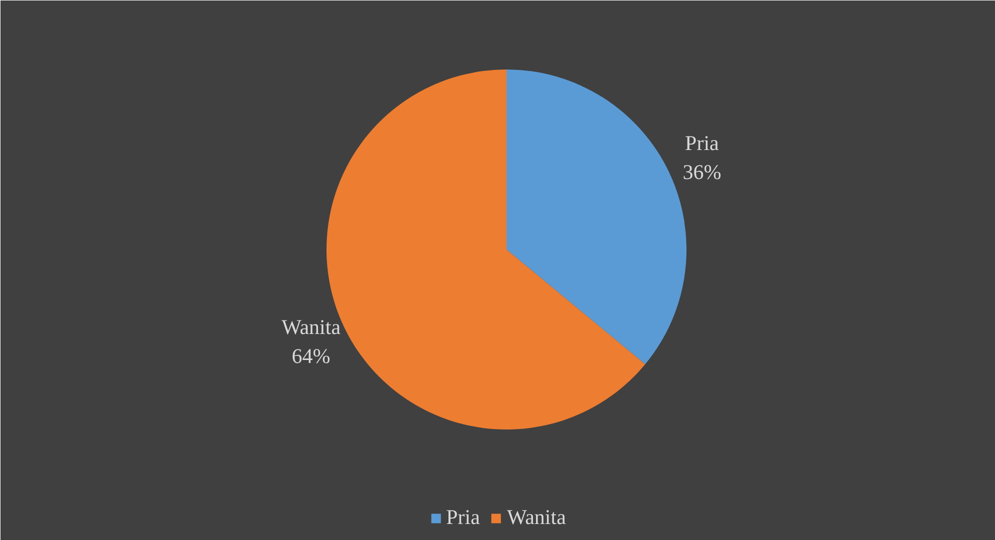  Describe the element at coordinates (536, 517) in the screenshot. I see `legend-label: Wanita` at that location.